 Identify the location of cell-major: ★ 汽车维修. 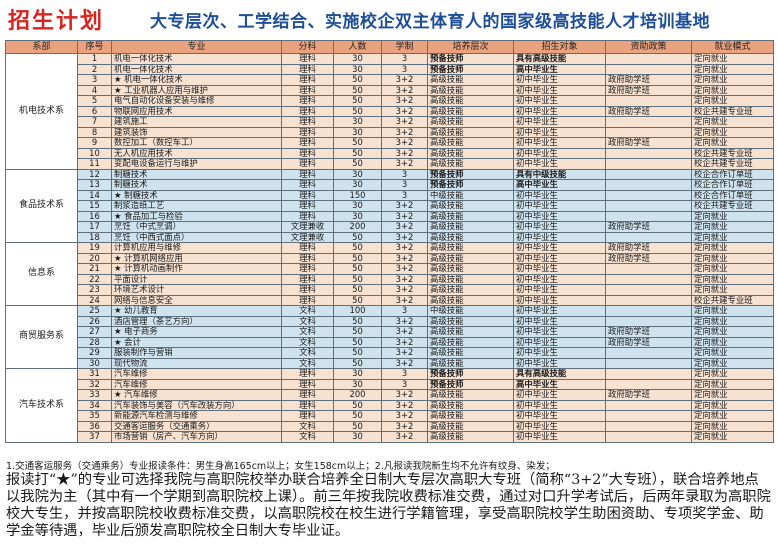
(196, 395).